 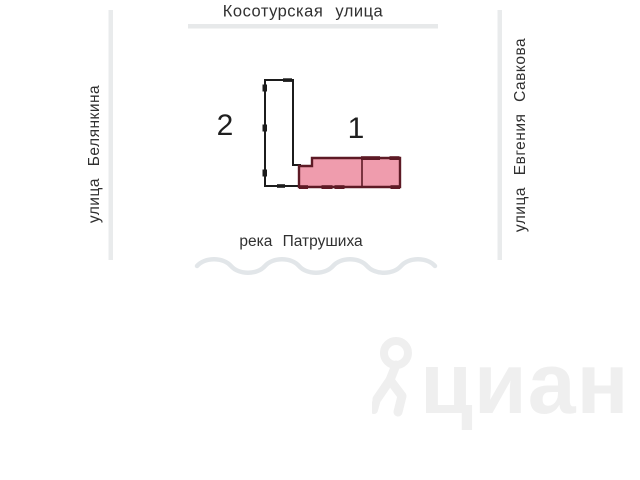 What do you see at coordinates (94, 154) in the screenshot?
I see `street-label-left: улица Белянкина` at bounding box center [94, 154].